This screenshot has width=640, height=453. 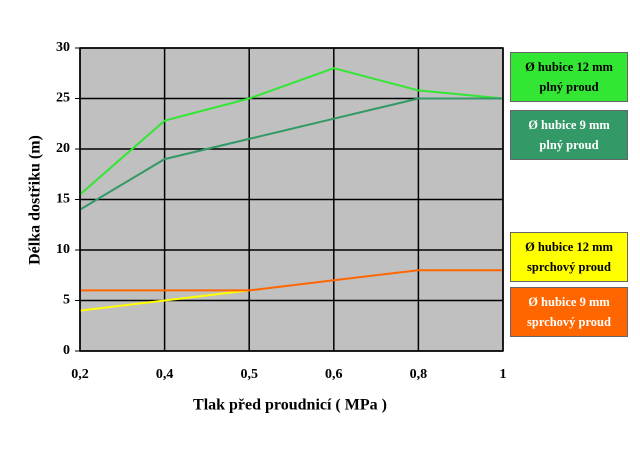 I want to click on y-tick-label: 0, so click(x=66, y=350).